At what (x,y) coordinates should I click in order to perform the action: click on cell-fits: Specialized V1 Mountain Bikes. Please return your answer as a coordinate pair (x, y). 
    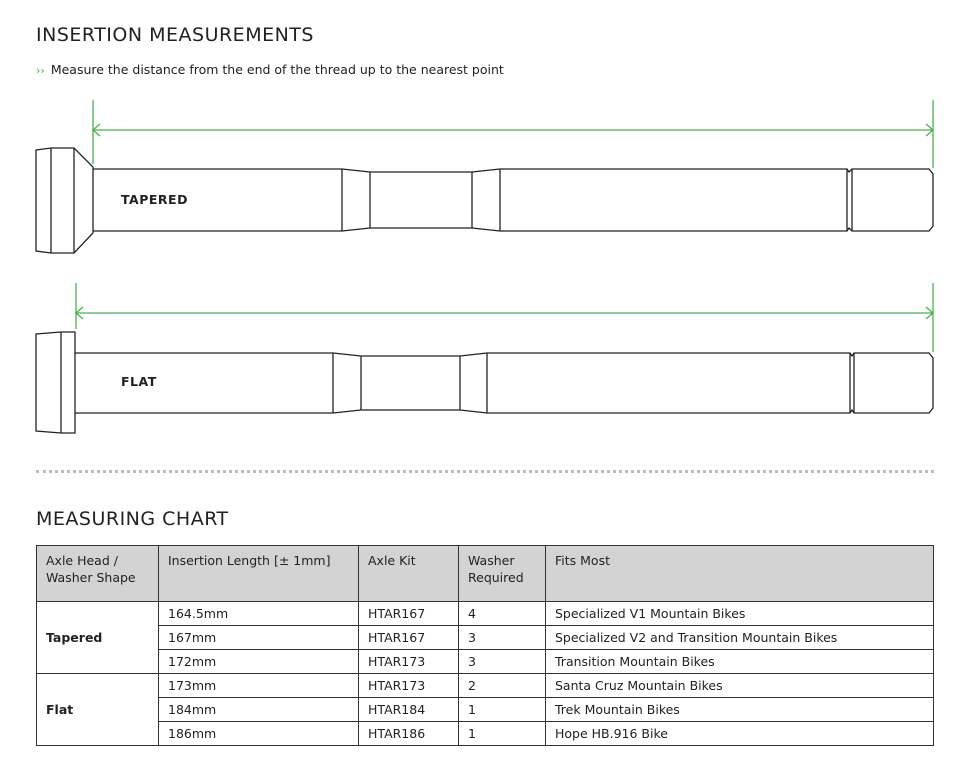
    Looking at the image, I should click on (739, 613).